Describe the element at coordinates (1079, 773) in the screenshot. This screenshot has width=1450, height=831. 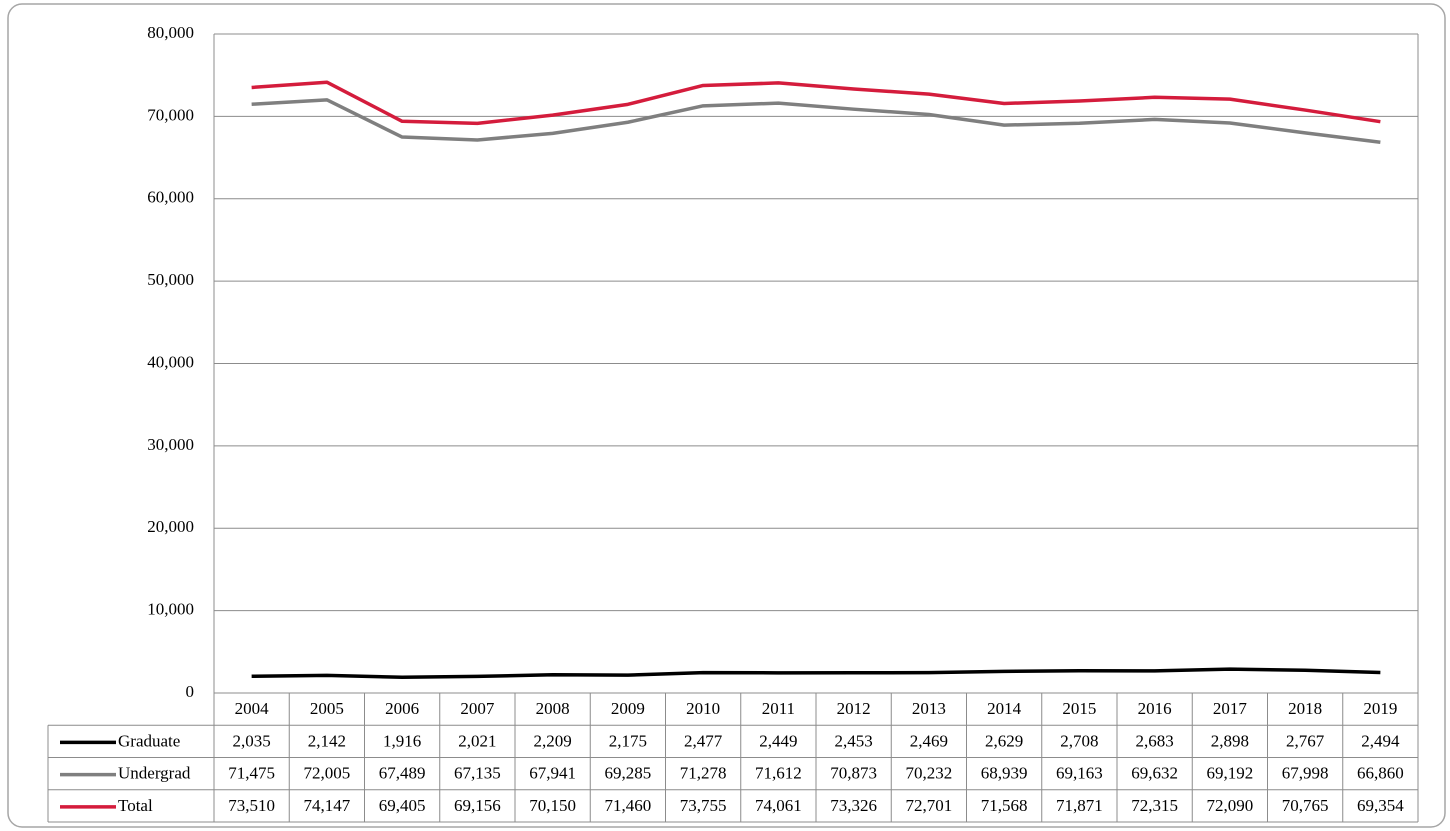
I see `table-value: 69,163` at that location.